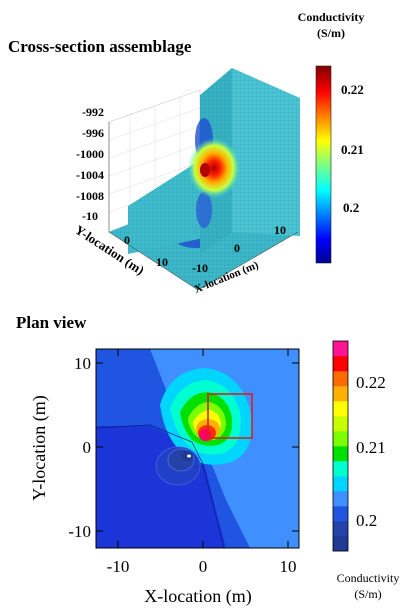 The width and height of the screenshot is (414, 613). I want to click on plan-colorbar-levels, so click(340, 446).